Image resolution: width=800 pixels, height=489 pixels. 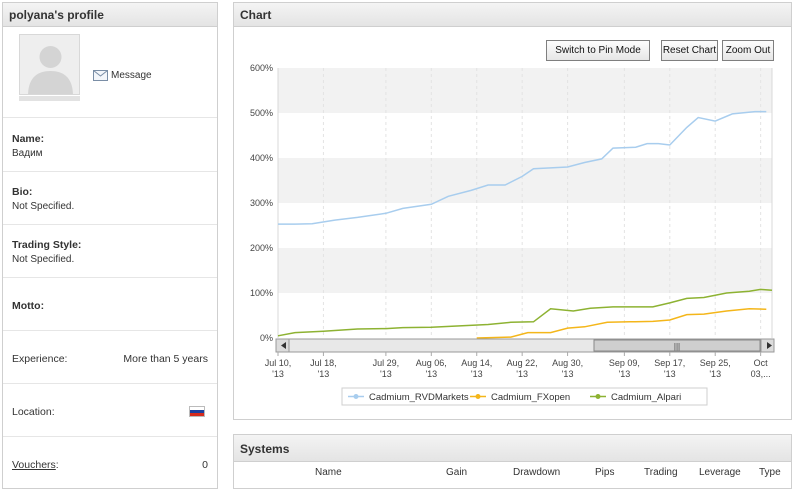 I want to click on col-leverage: Leverage, so click(x=720, y=472).